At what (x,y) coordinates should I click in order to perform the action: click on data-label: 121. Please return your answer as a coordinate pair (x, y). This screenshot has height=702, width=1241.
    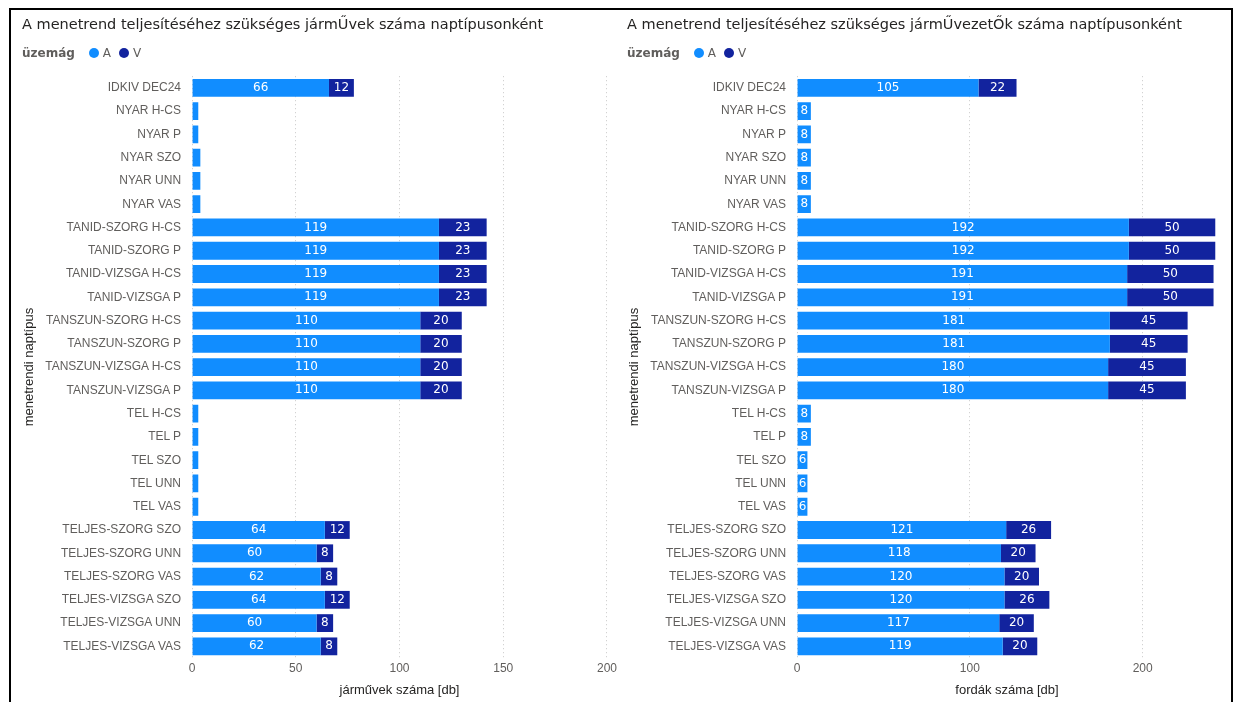
    Looking at the image, I should click on (902, 529).